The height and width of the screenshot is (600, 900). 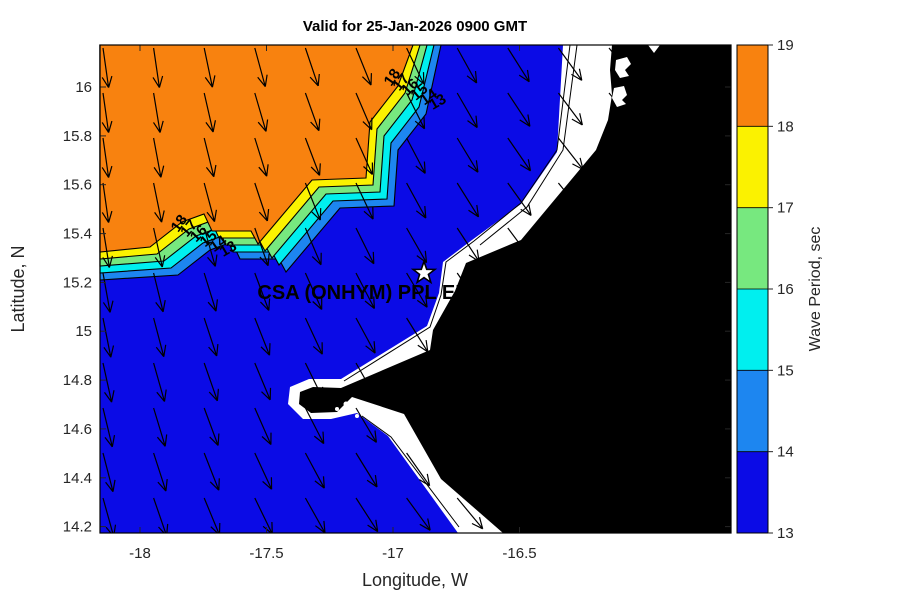 What do you see at coordinates (266, 553) in the screenshot?
I see `x-tick-label: -17.5` at bounding box center [266, 553].